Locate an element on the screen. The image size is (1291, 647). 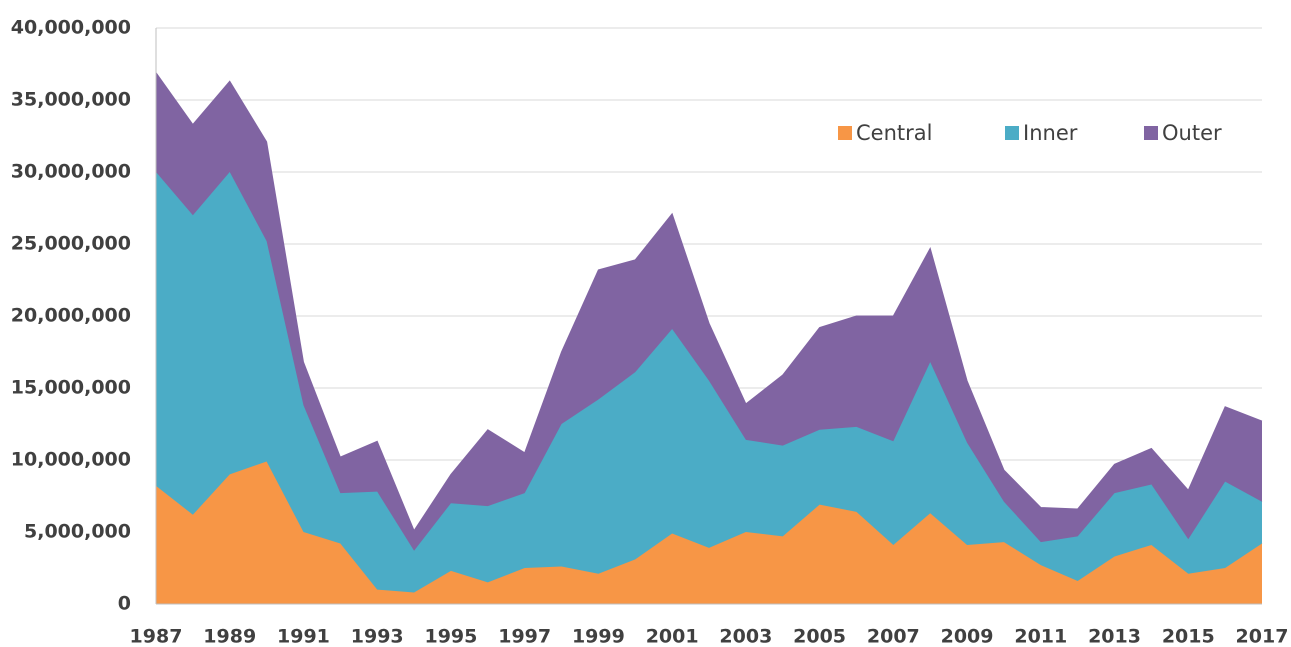
y-tick-label: 25,000,000 is located at coordinates (71, 244).